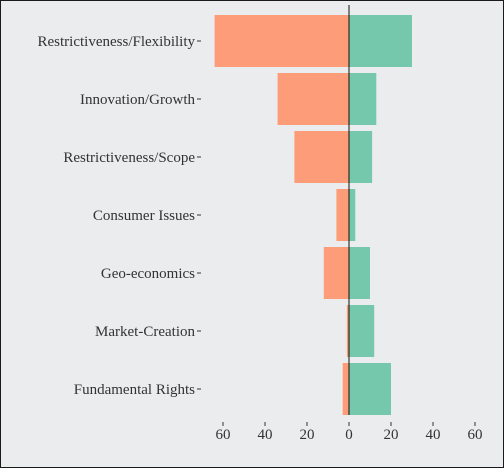 This screenshot has height=468, width=504. What do you see at coordinates (349, 435) in the screenshot?
I see `x-tick-label: 0` at bounding box center [349, 435].